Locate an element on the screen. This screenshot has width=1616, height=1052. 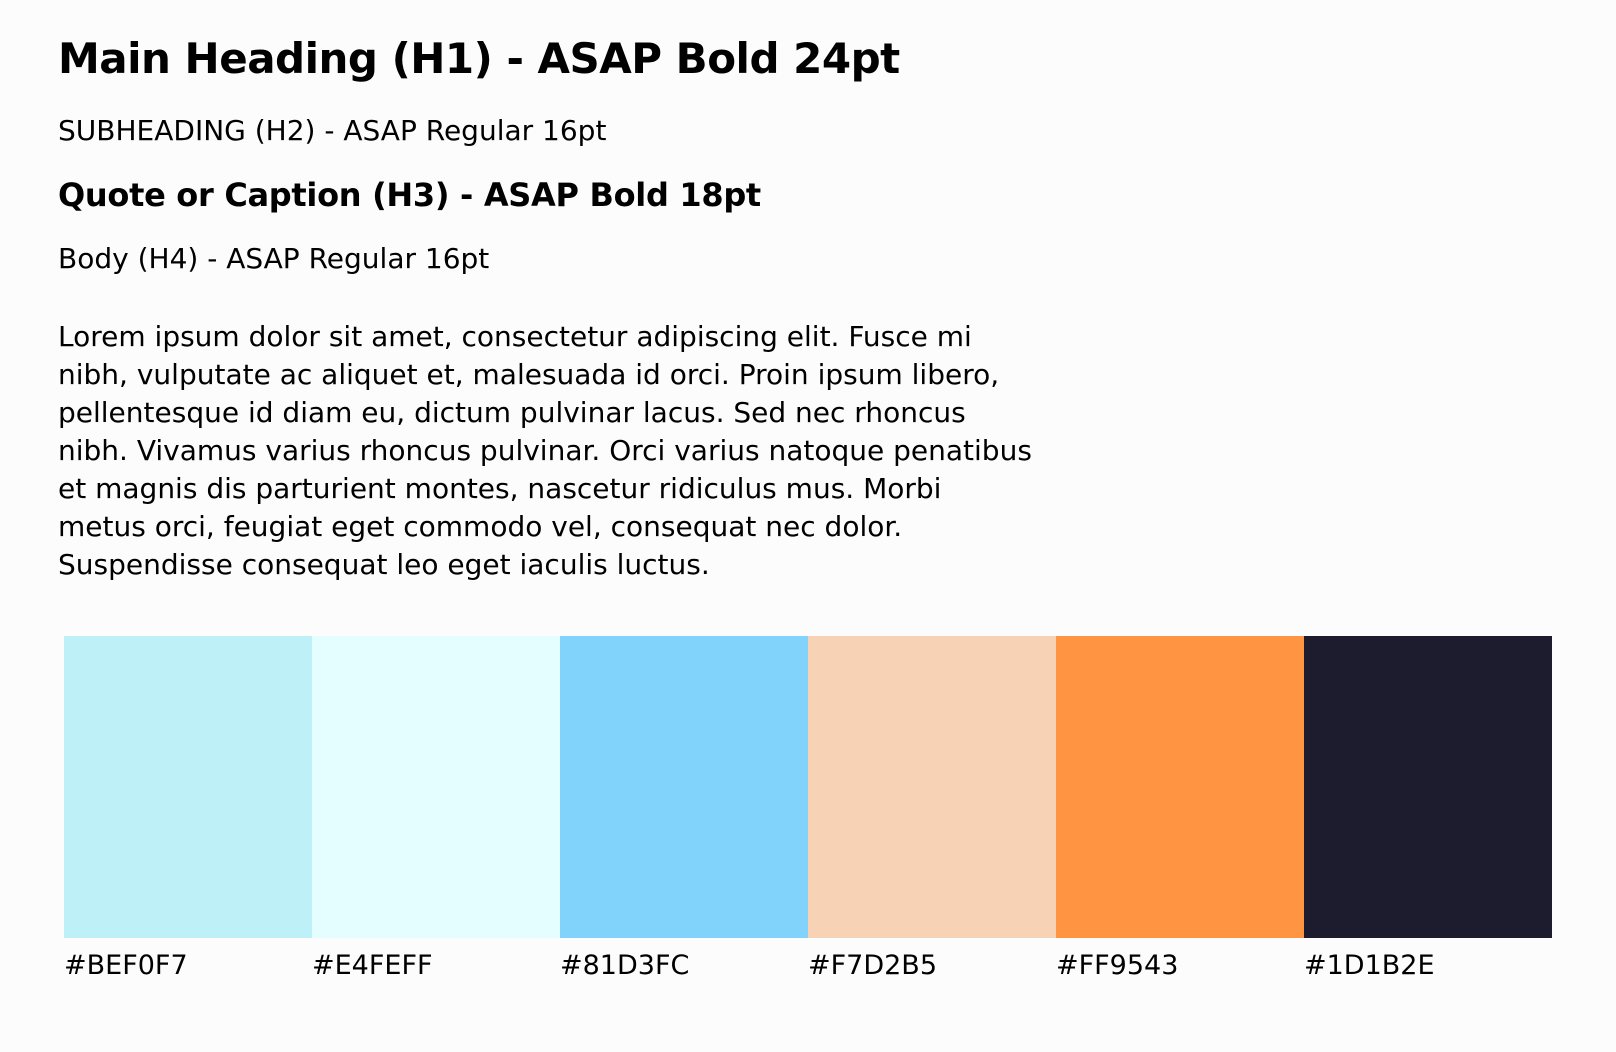
color-label-3: #81D3FC is located at coordinates (625, 965).